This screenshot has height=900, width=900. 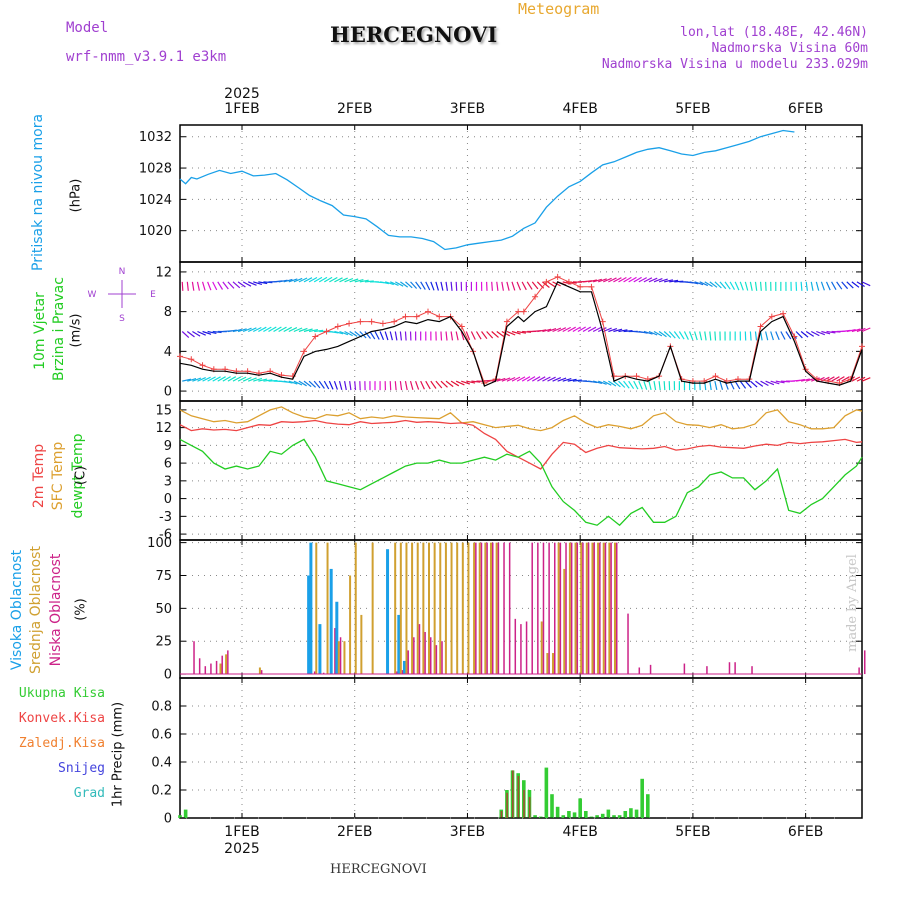 What do you see at coordinates (168, 675) in the screenshot?
I see `y-tick-label: 0` at bounding box center [168, 675].